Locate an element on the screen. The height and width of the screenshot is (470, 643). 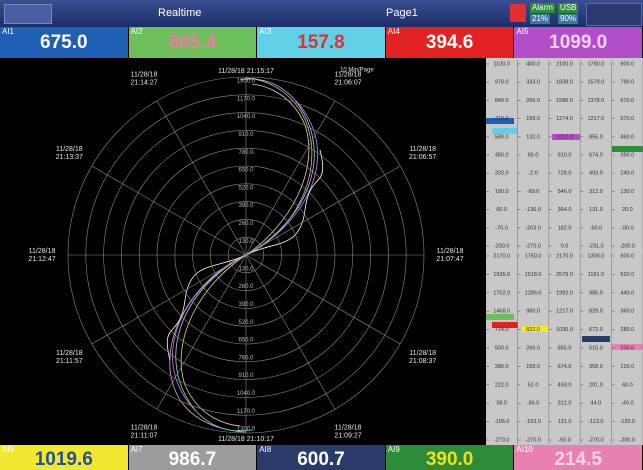
scale-label: 44.0 is located at coordinates (596, 404).